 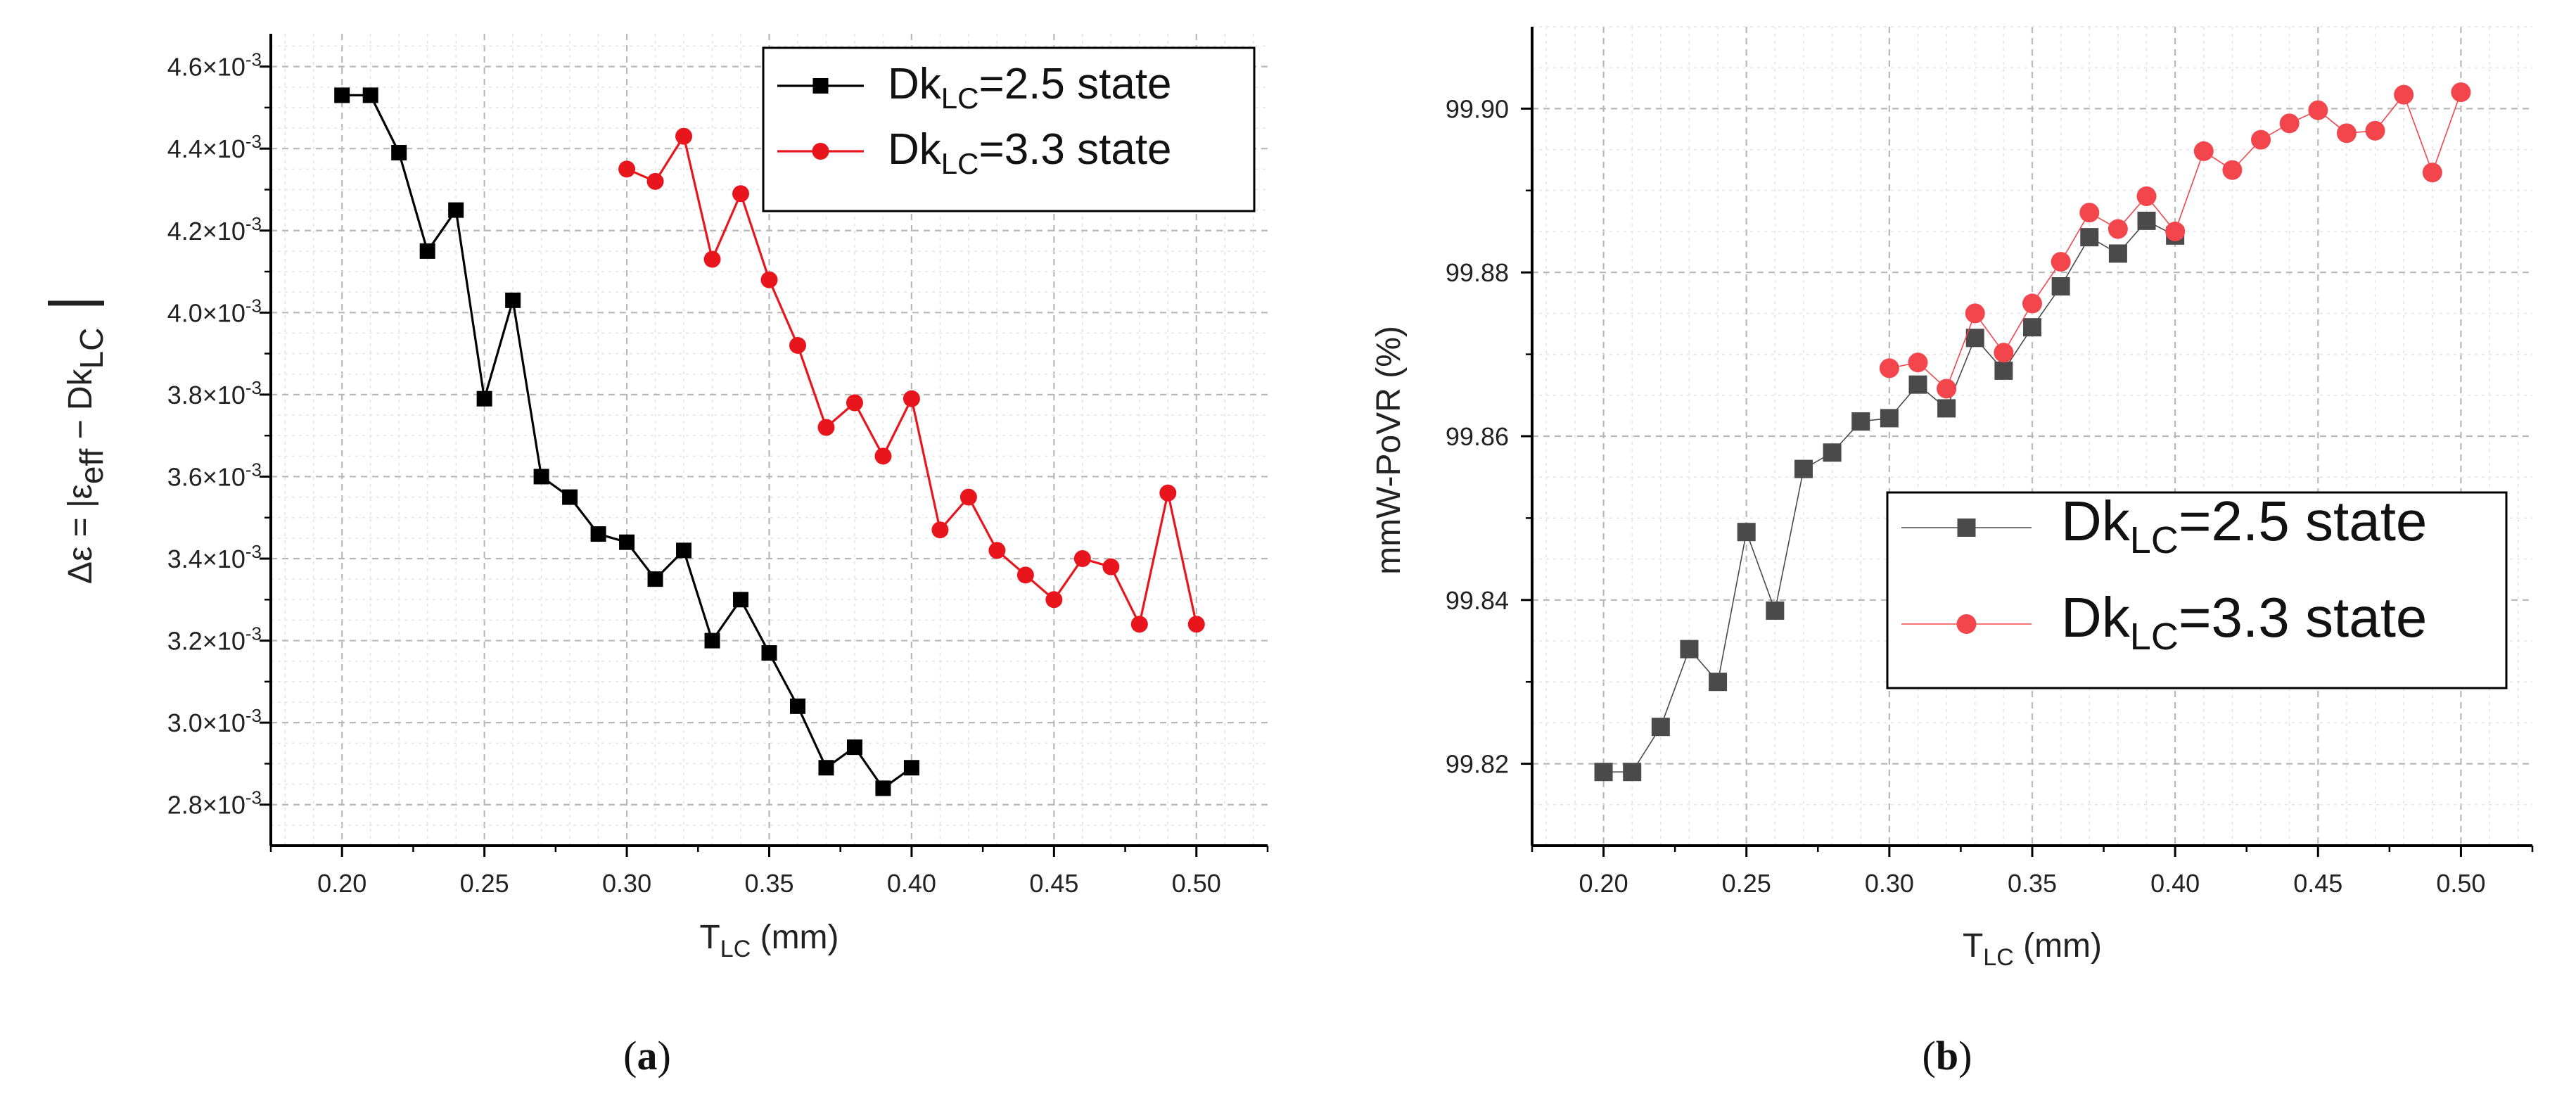 What do you see at coordinates (2460, 884) in the screenshot?
I see `x-tick-label: 0.50` at bounding box center [2460, 884].